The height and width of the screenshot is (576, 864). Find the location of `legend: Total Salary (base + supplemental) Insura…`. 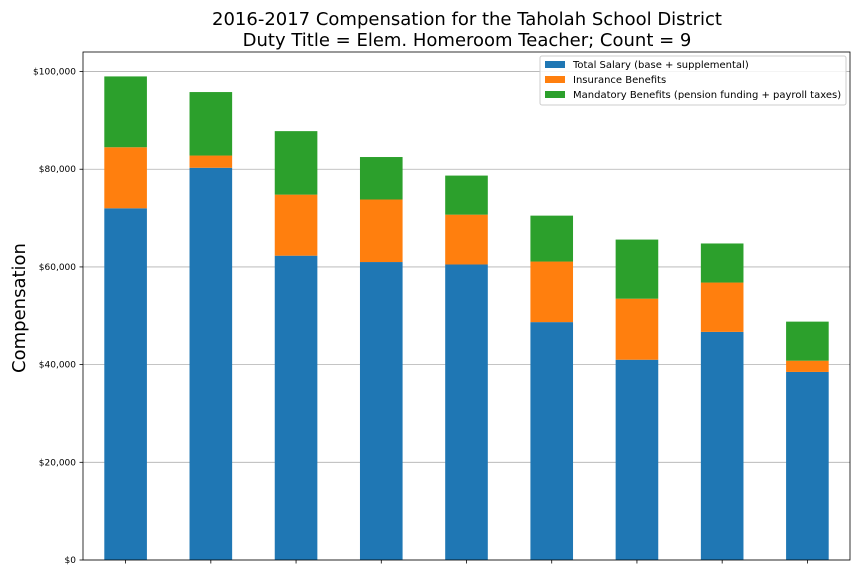

legend: Total Salary (base + supplemental) Insura… is located at coordinates (693, 80).